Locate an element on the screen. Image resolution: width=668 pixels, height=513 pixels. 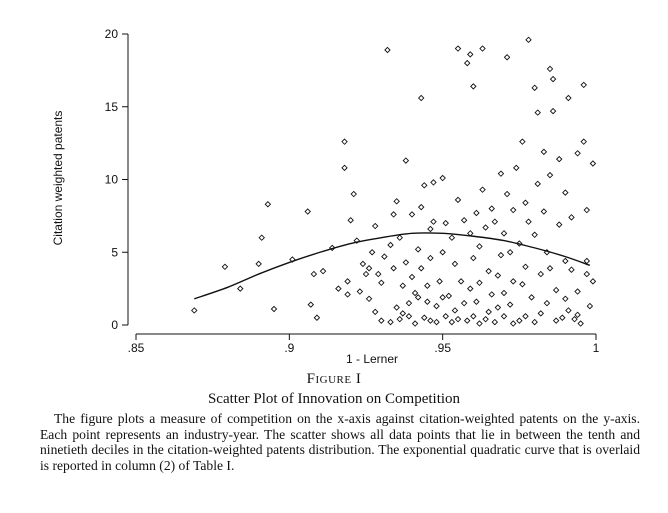
x-tick-label: 1 is located at coordinates (596, 348).